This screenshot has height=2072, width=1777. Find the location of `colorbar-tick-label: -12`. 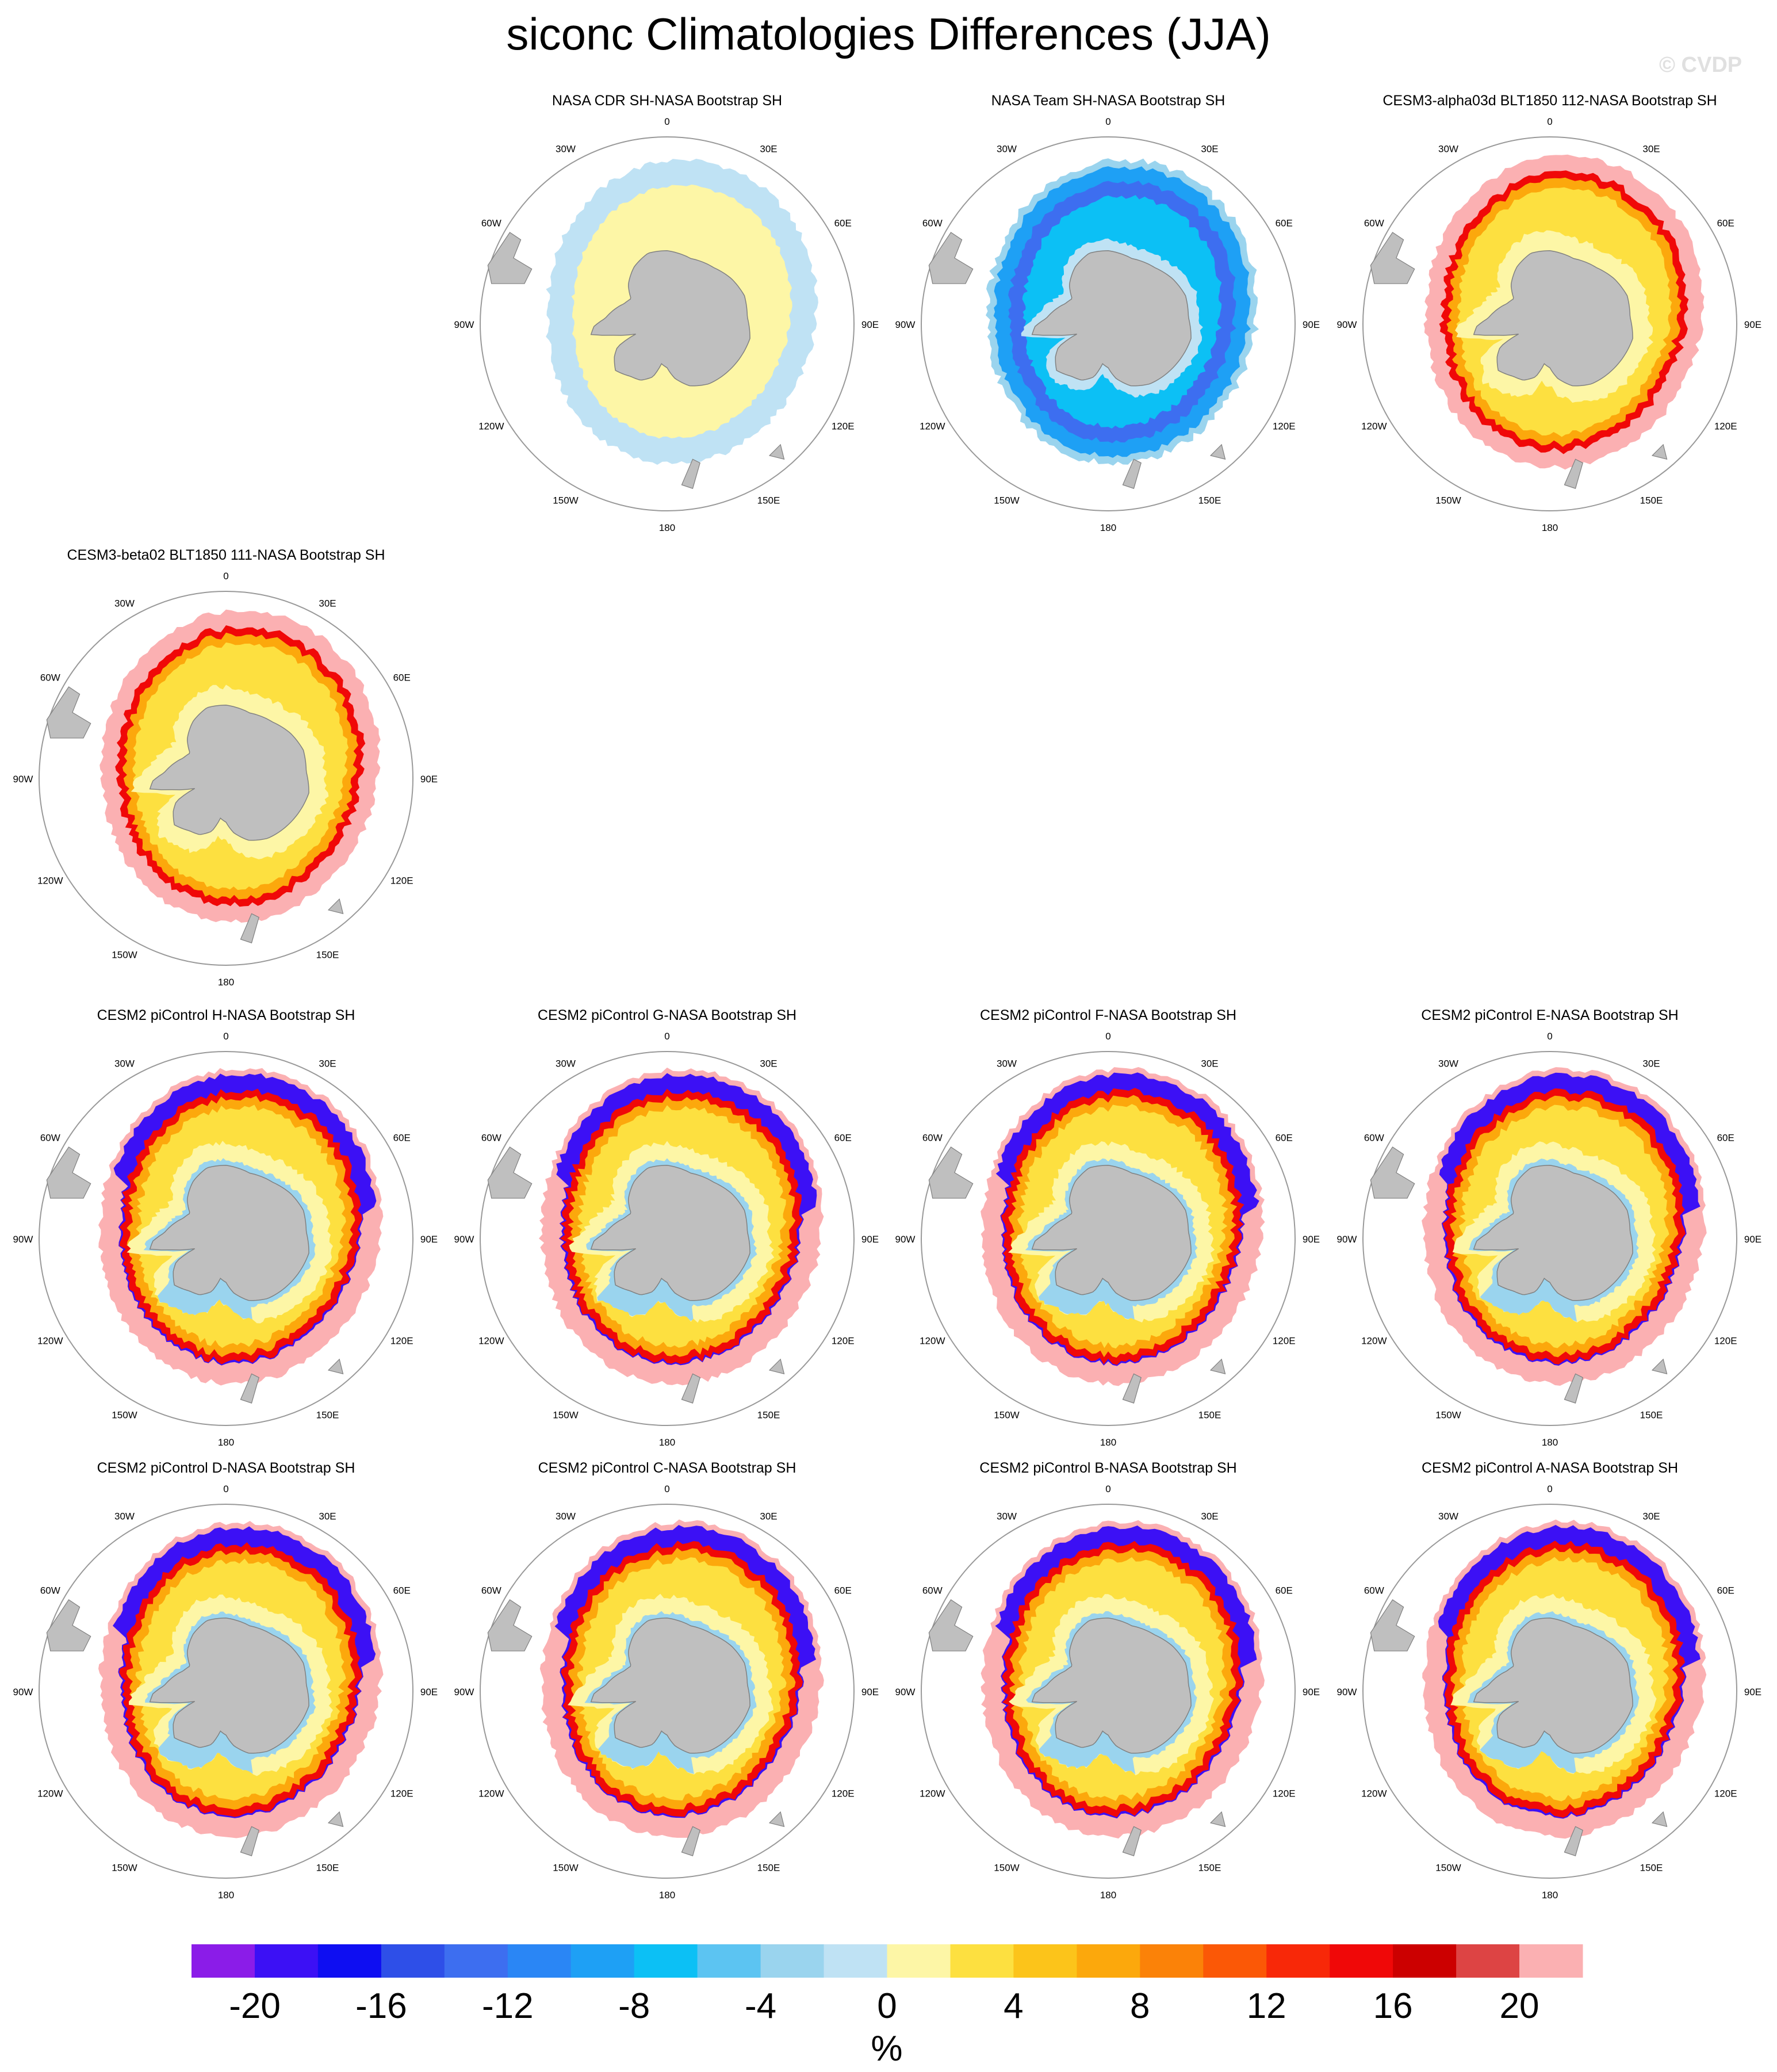

colorbar-tick-label: -12 is located at coordinates (508, 2006).